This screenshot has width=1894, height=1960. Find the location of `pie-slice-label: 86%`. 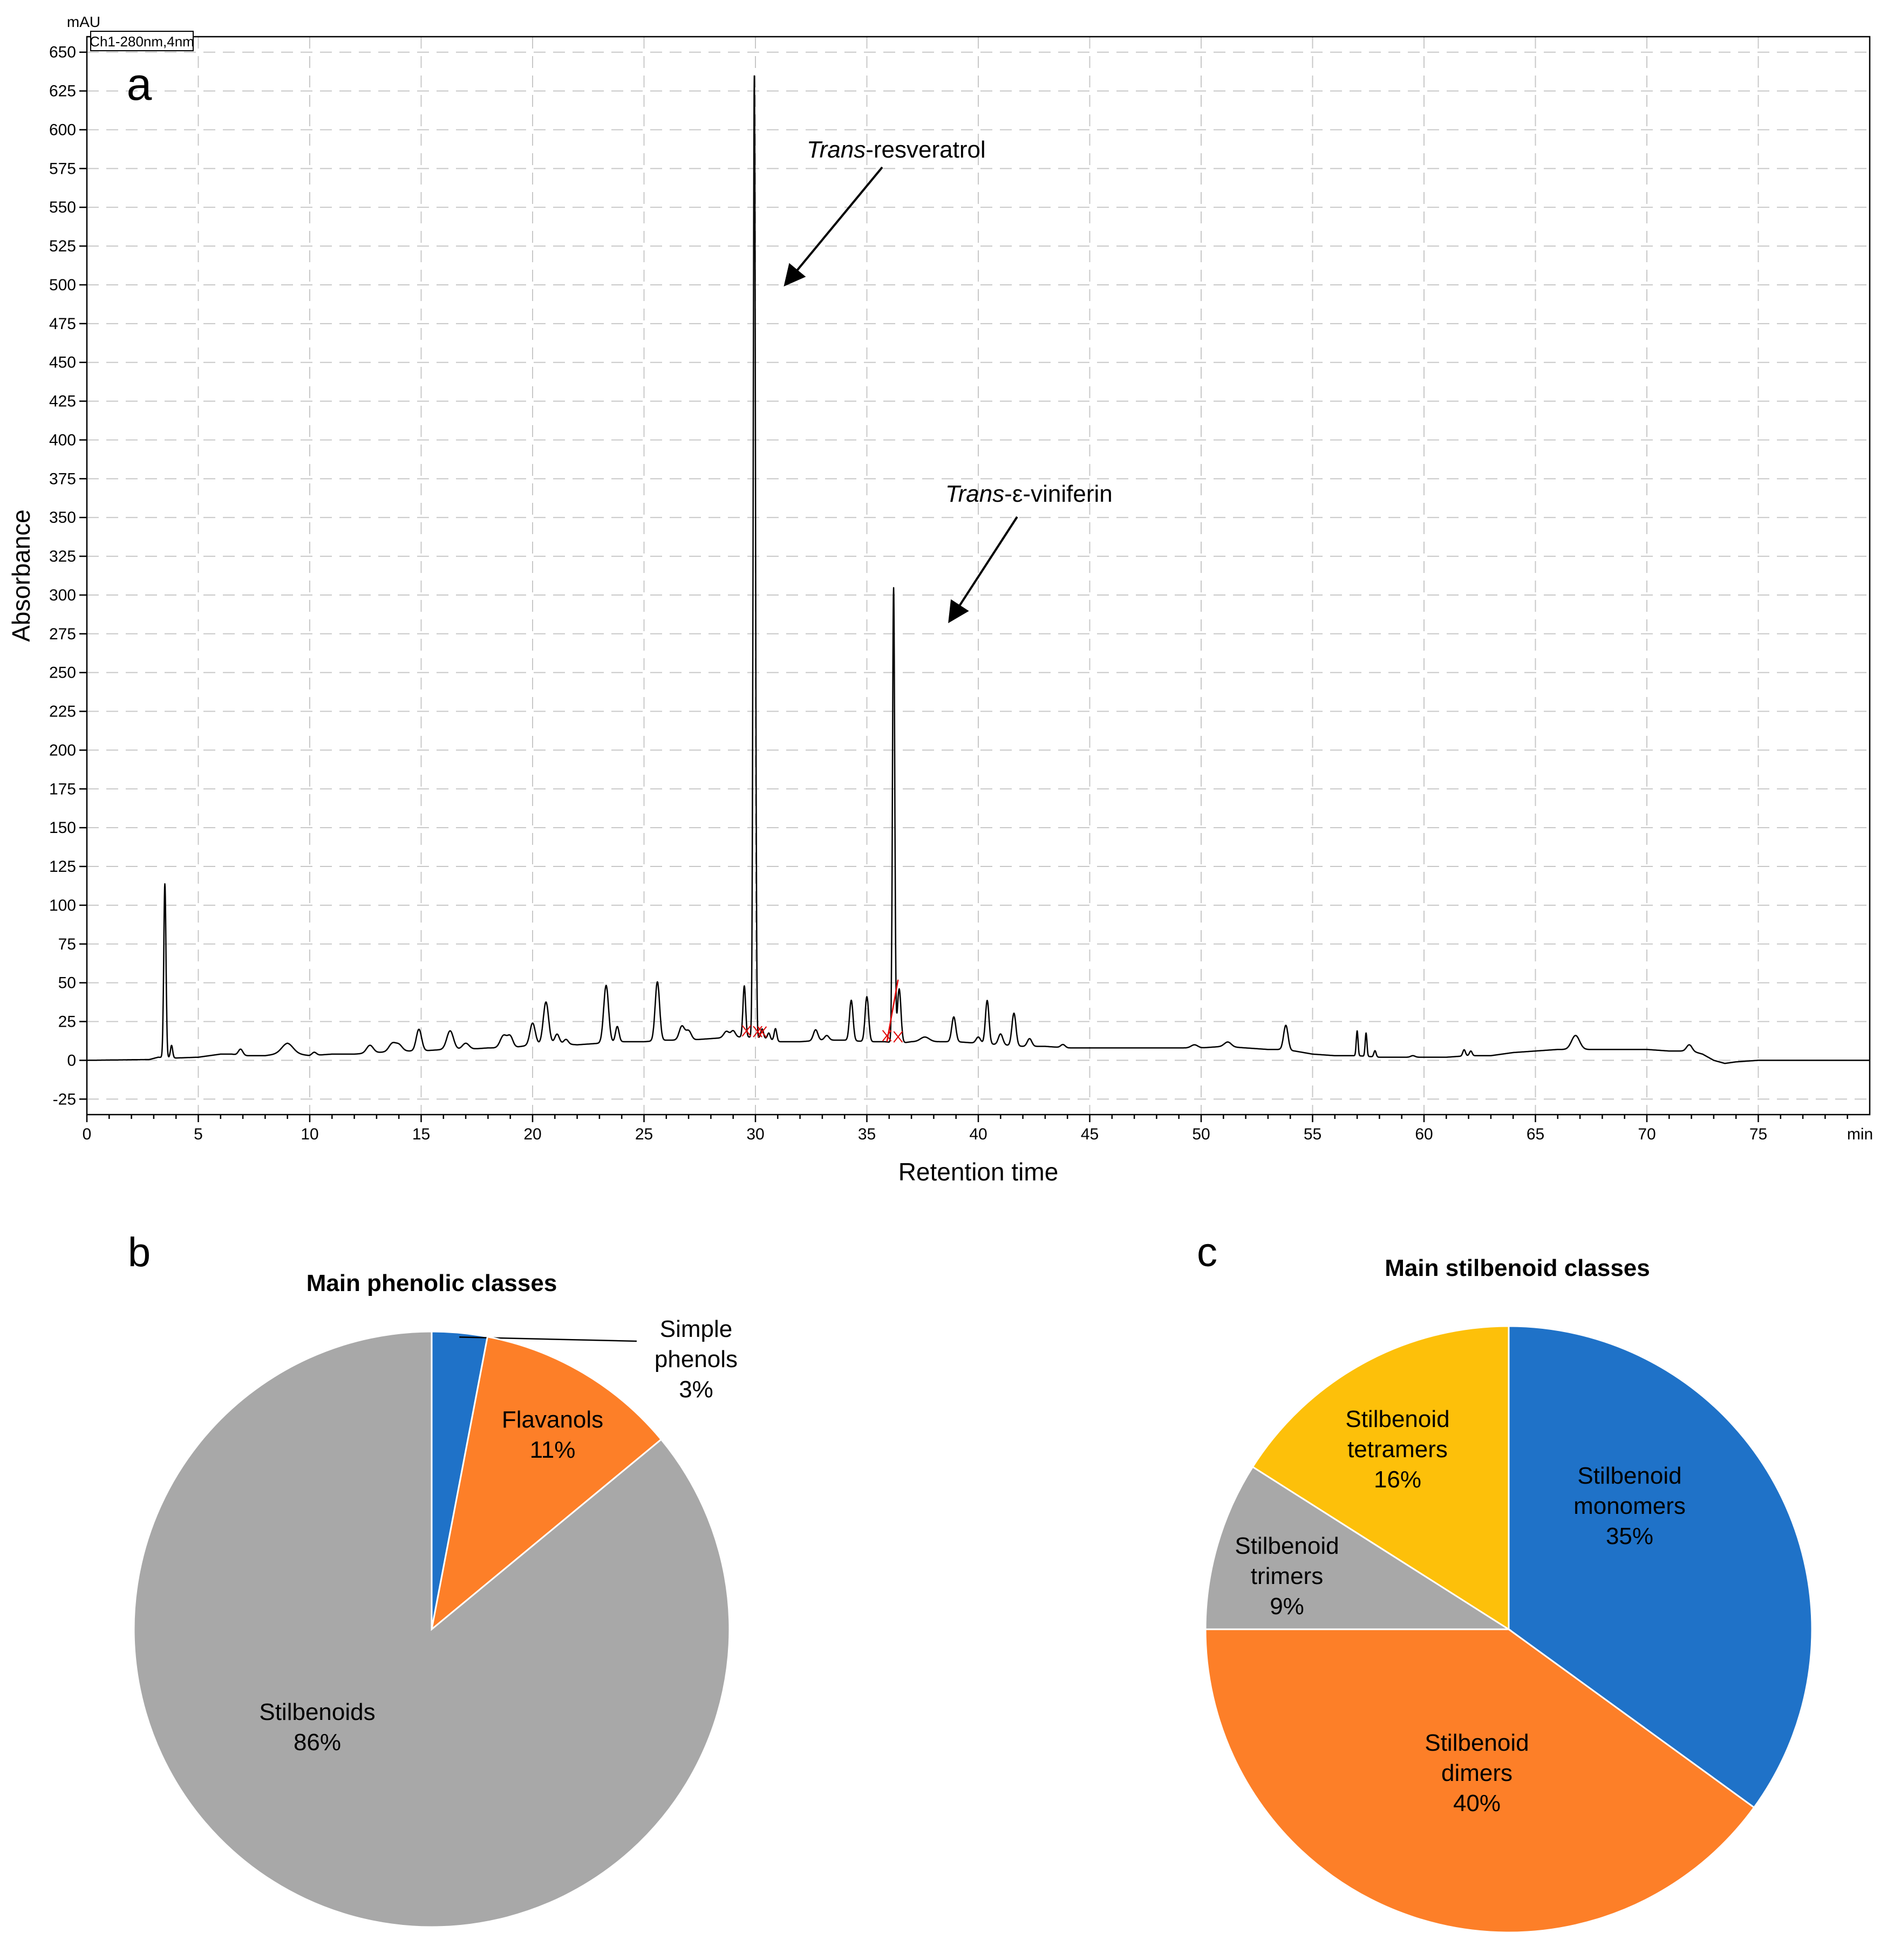

pie-slice-label: 86% is located at coordinates (318, 1742).